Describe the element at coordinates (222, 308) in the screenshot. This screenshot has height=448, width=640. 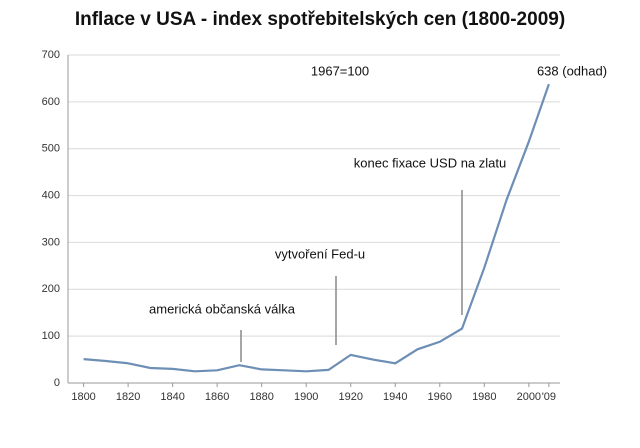
I see `annotation: americká občanská válka` at that location.